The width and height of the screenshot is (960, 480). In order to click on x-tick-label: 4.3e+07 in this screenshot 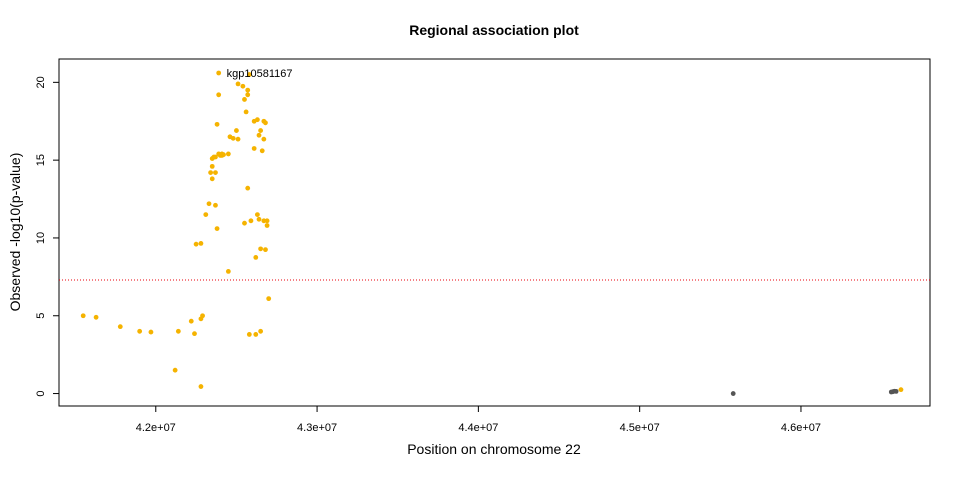, I will do `click(317, 428)`.